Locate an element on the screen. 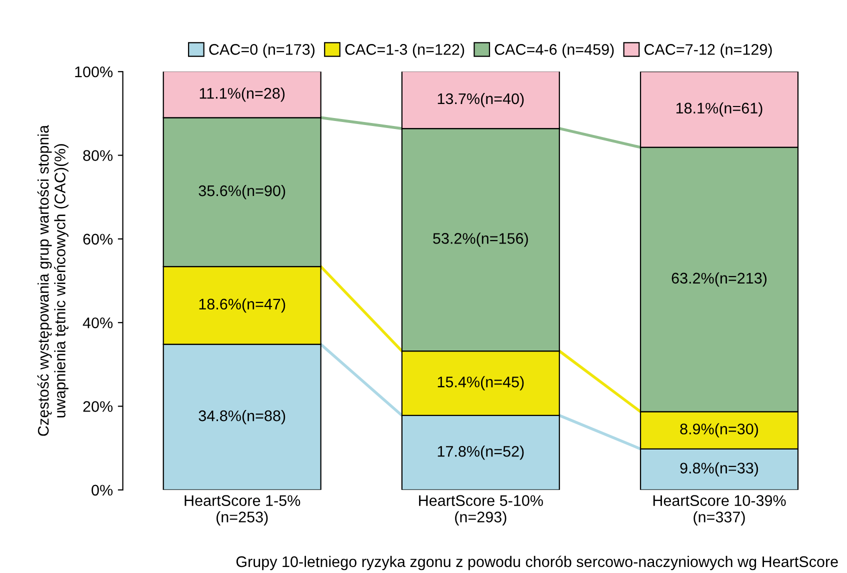 This screenshot has width=847, height=573. legend-label: CAC=7-12 (n=129) is located at coordinates (708, 51).